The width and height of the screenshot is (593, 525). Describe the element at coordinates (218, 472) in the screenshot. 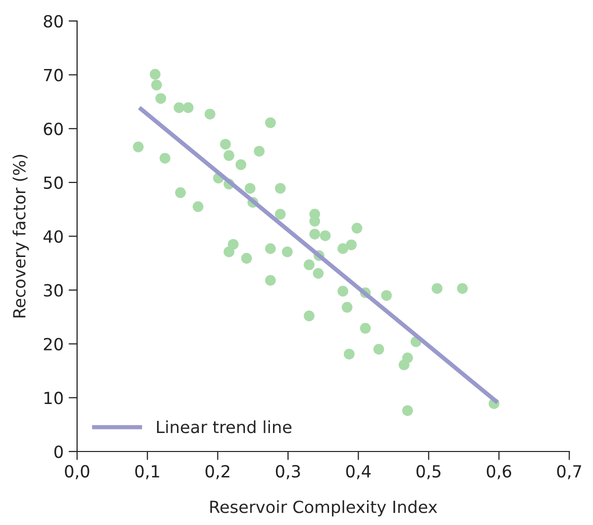

I see `x-tick-label: 0,2` at that location.